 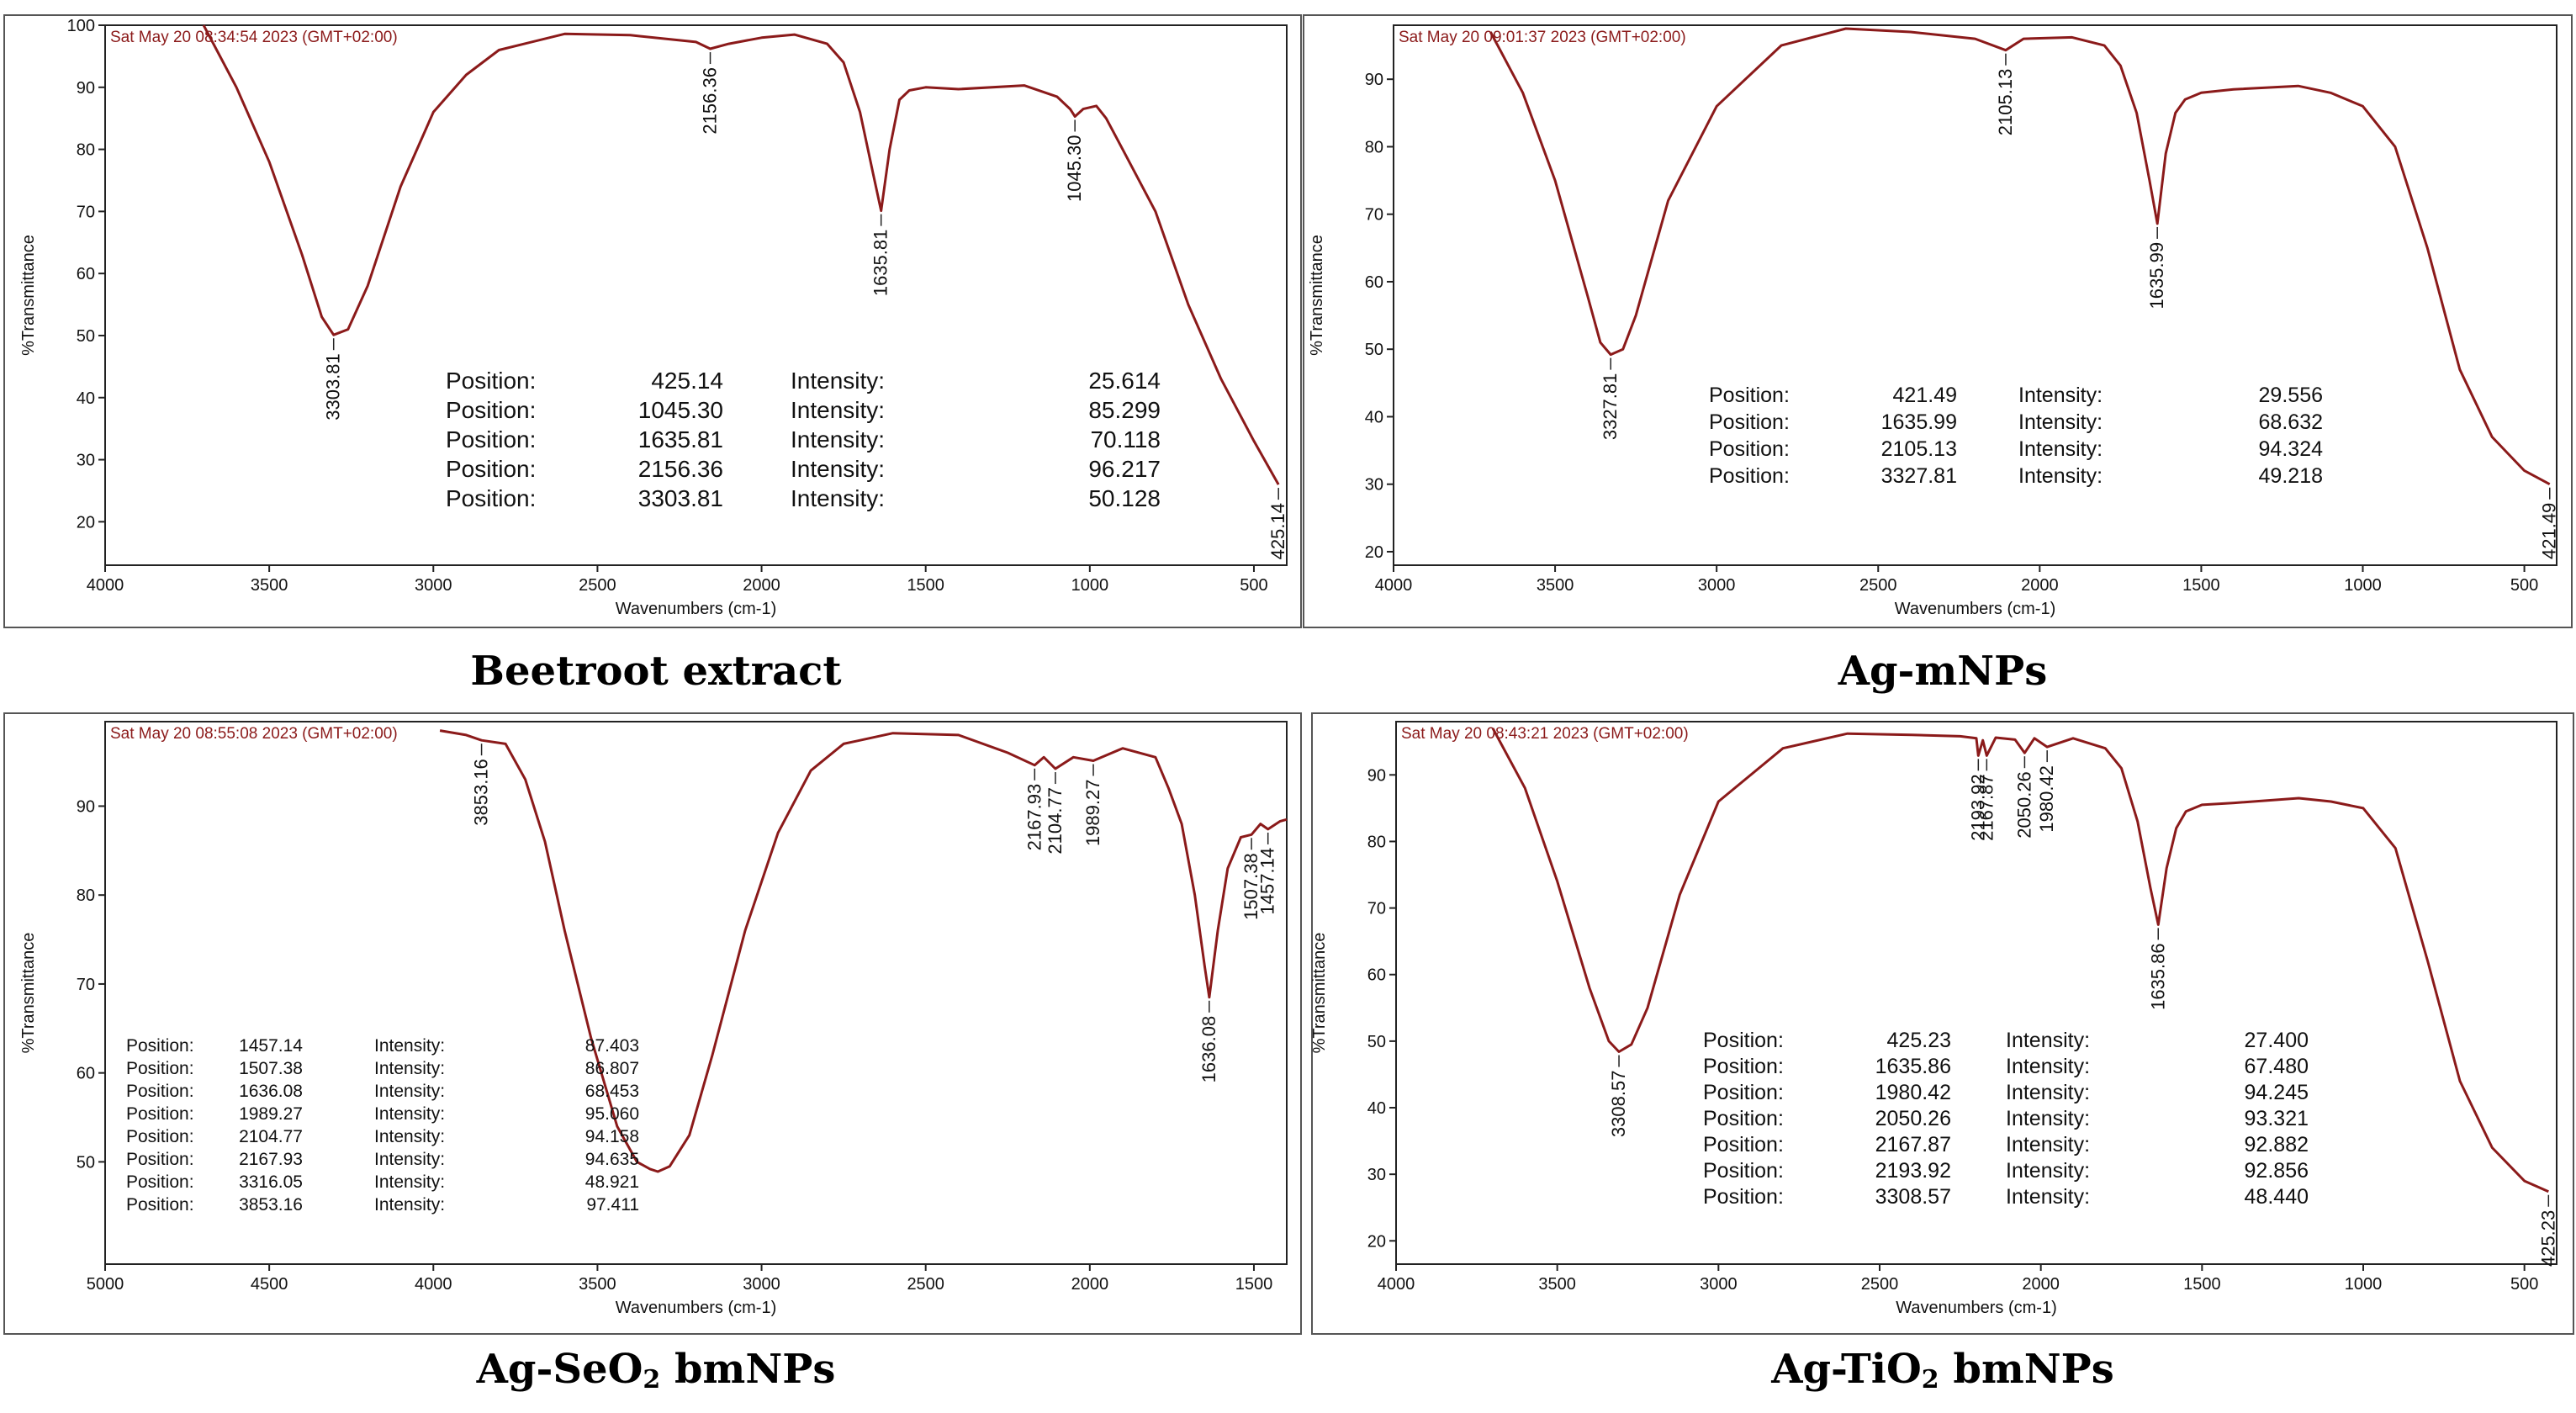 I want to click on peak-label: 1980.42, so click(x=2046, y=799).